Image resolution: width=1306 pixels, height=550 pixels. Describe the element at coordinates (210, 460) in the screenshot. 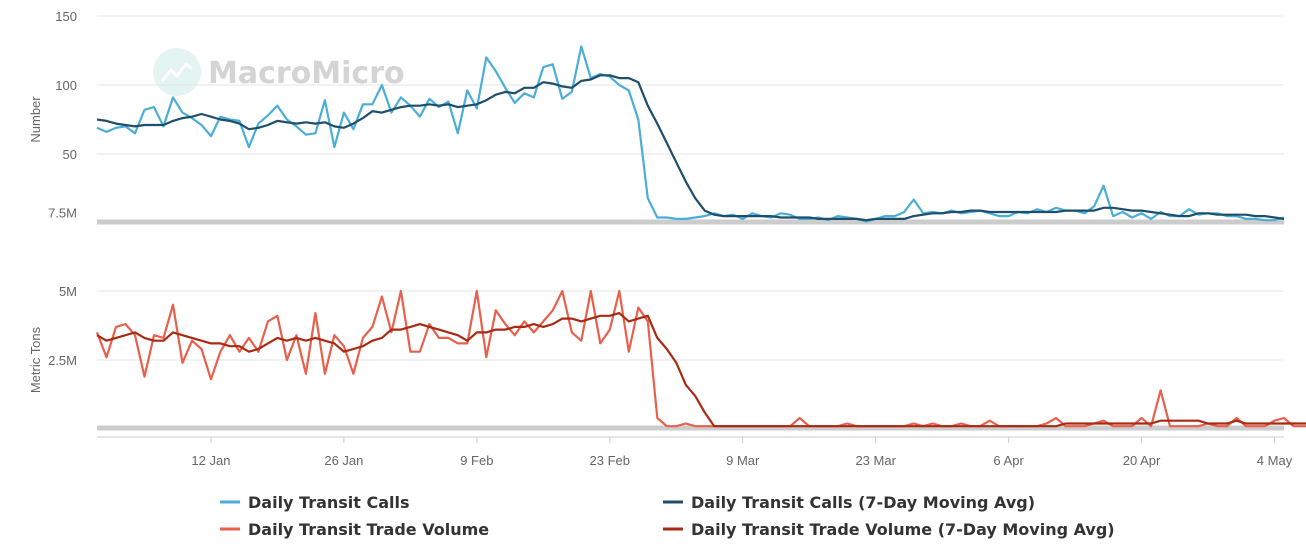

I see `x-tick-label: 12 Jan` at that location.